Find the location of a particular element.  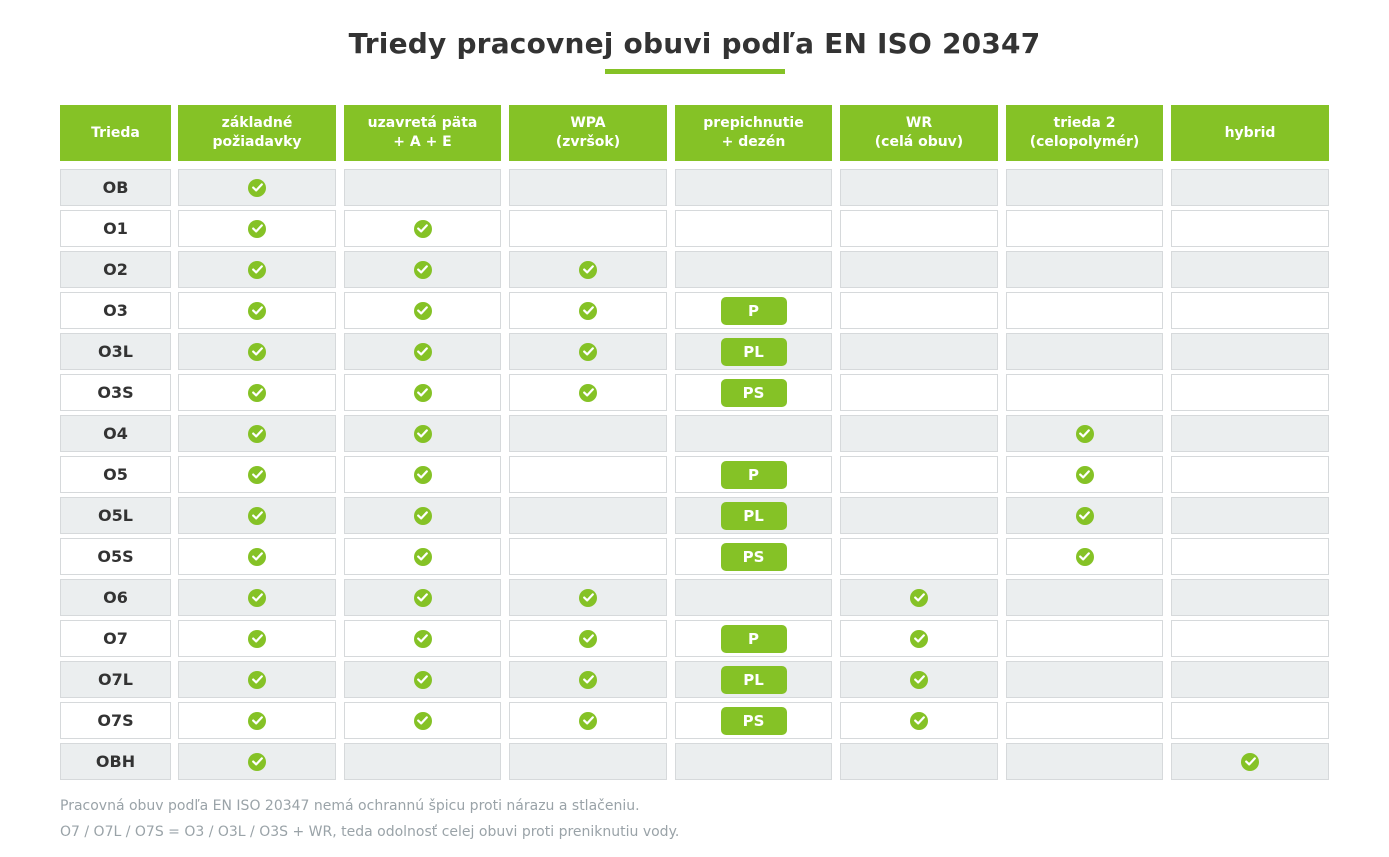

class-cell: O4 is located at coordinates (115, 433).